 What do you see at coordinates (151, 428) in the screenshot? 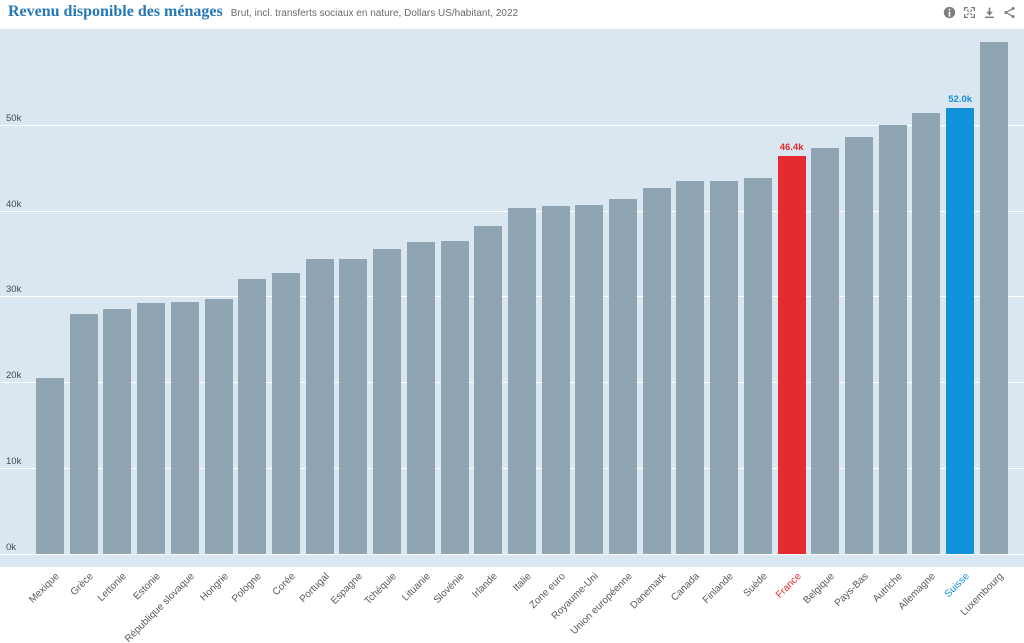
I see `bar-estonie` at bounding box center [151, 428].